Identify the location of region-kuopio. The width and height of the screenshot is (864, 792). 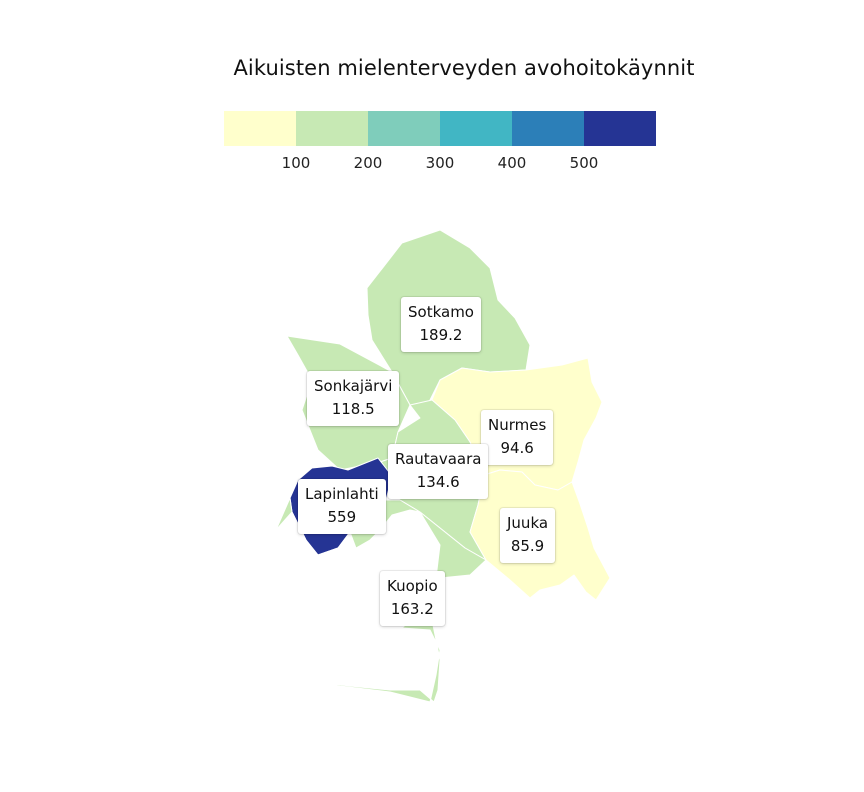
(374, 600).